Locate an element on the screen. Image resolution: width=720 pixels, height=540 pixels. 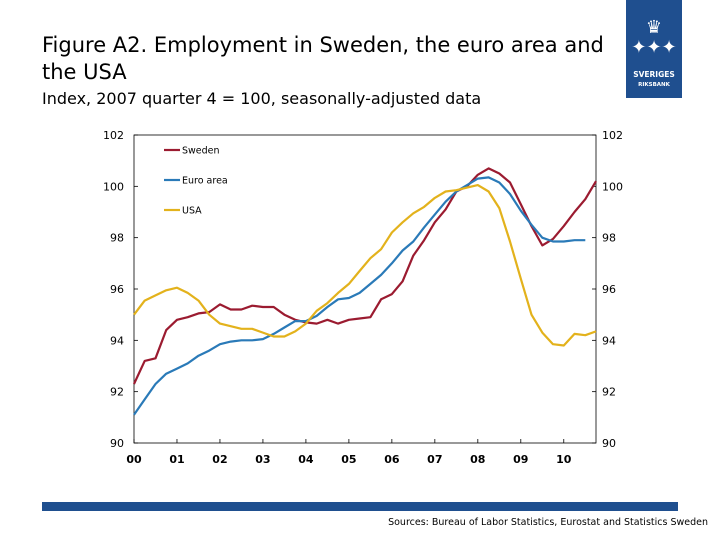
logo-text: SVERIGES is located at coordinates (654, 74).